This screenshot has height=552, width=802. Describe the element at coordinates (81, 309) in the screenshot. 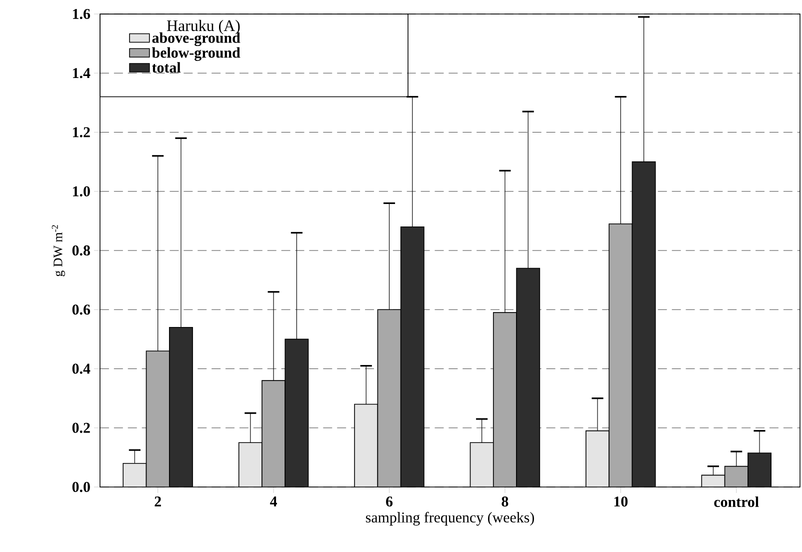

I see `y-tick-label: 0.6` at that location.